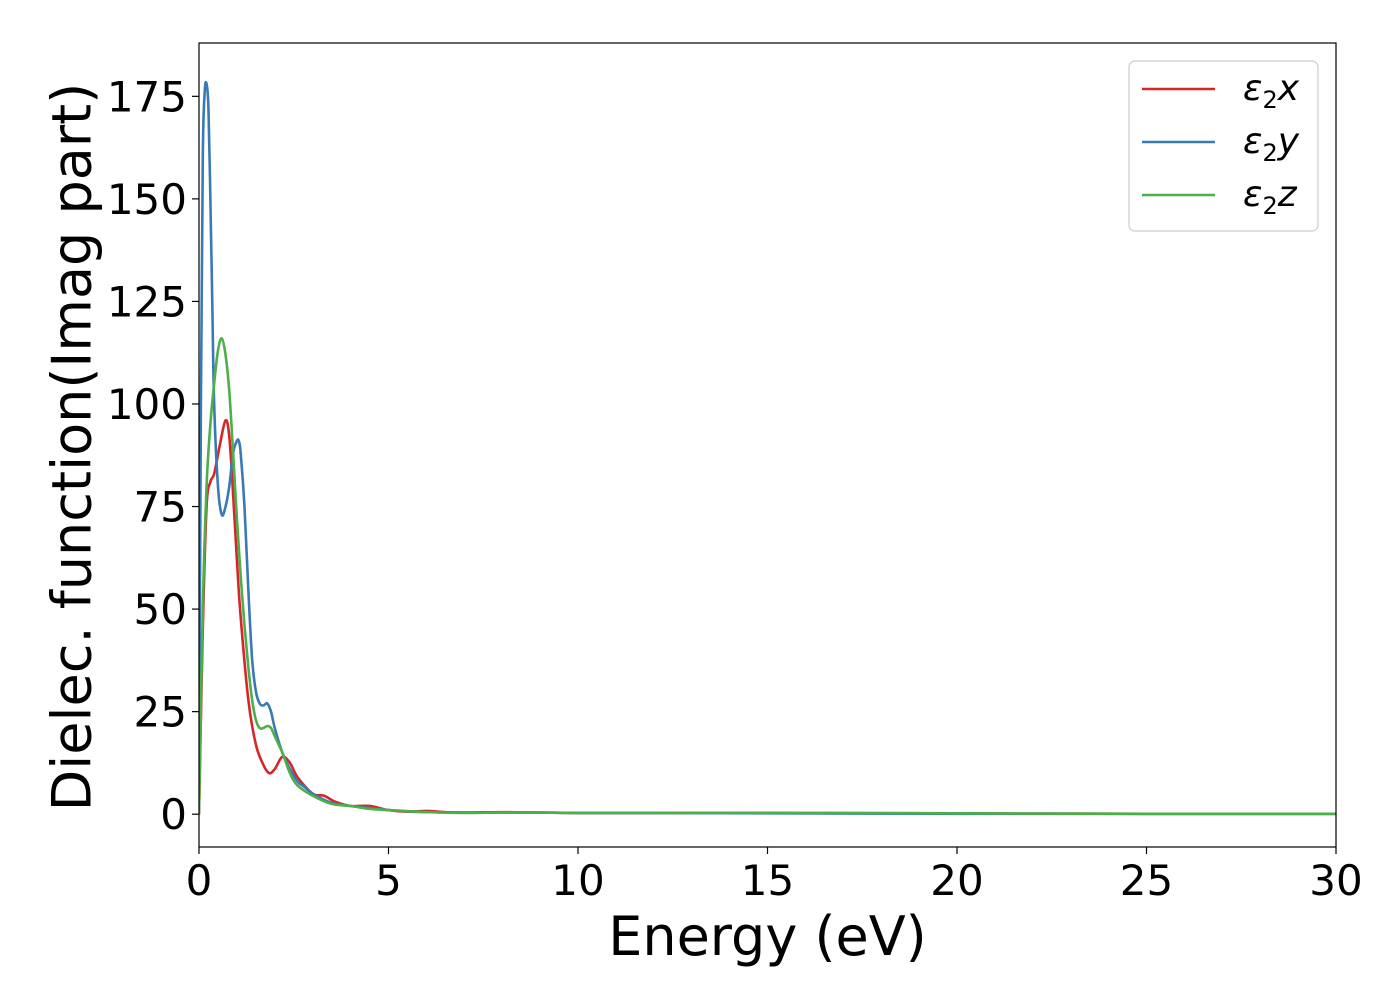 The height and width of the screenshot is (1000, 1400). What do you see at coordinates (160, 507) in the screenshot?
I see `y-tick-label: 75` at bounding box center [160, 507].